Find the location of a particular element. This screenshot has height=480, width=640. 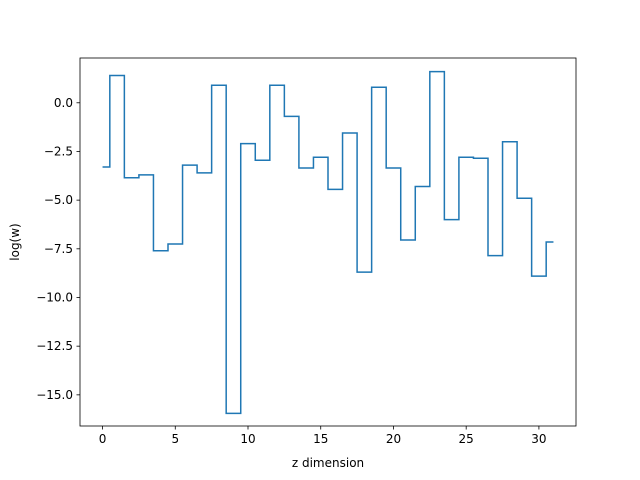

x-tick-label: 30 is located at coordinates (538, 439).